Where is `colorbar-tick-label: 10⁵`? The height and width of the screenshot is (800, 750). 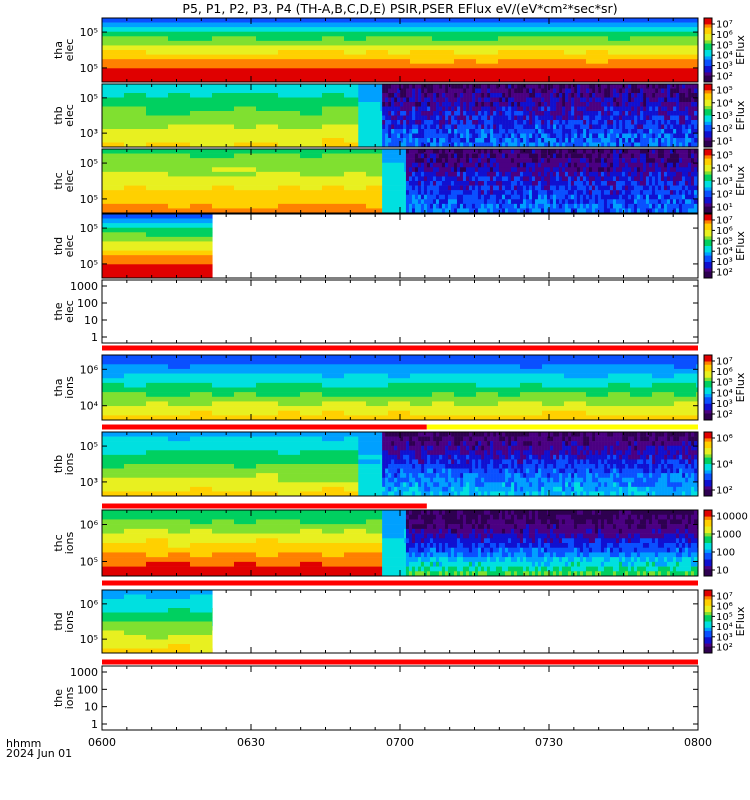 colorbar-tick-label: 10⁵ is located at coordinates (724, 91).